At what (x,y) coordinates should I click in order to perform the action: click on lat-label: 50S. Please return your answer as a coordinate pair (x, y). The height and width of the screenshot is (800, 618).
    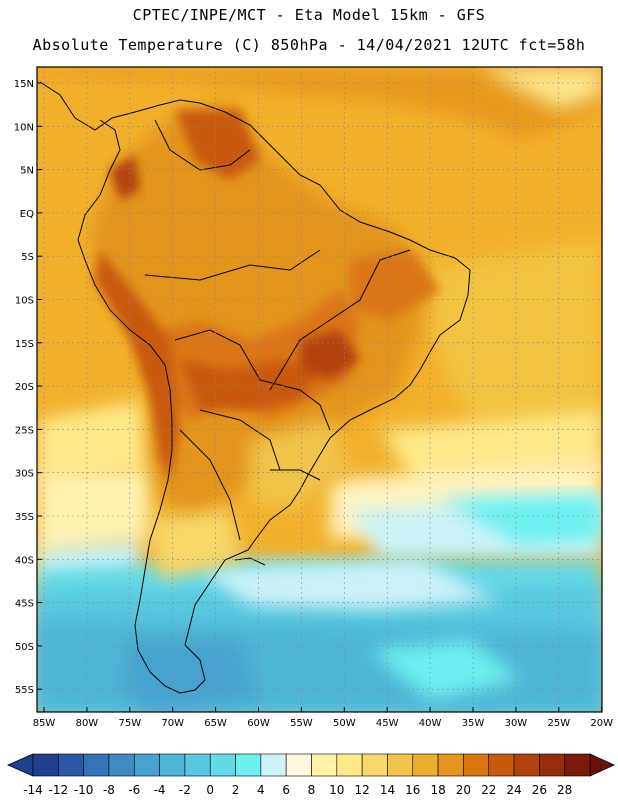
    Looking at the image, I should click on (24, 647).